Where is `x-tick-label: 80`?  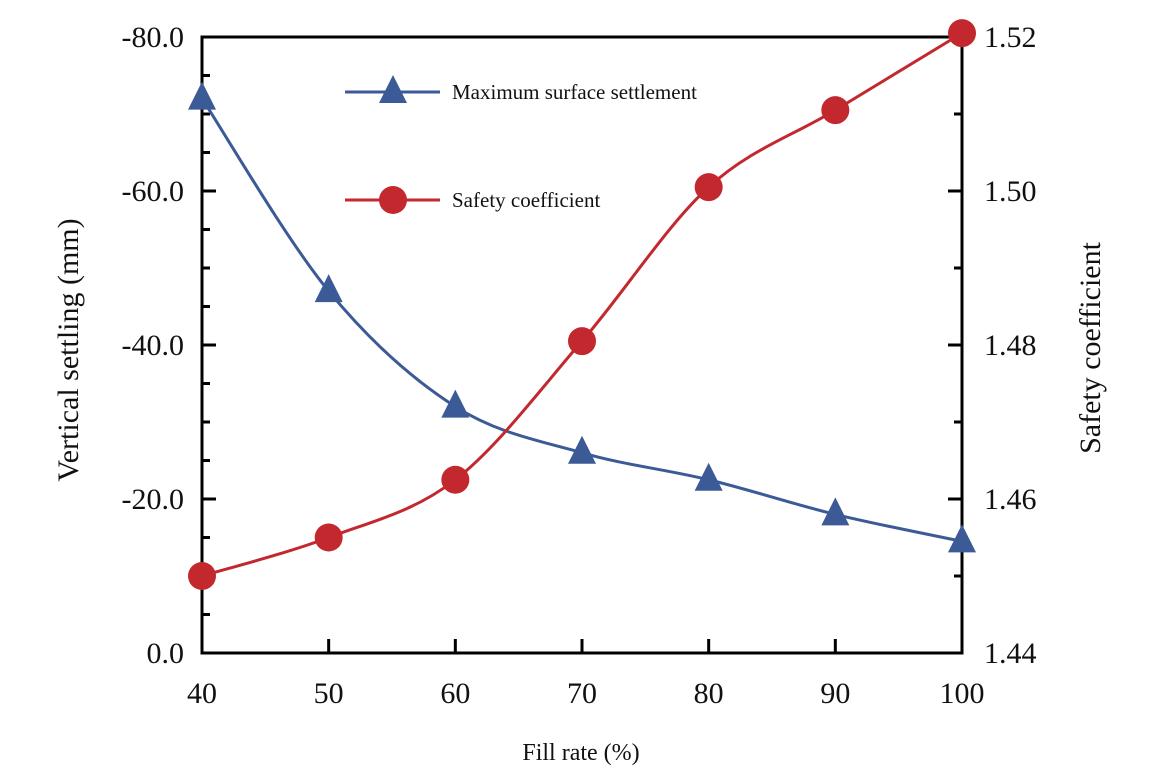
x-tick-label: 80 is located at coordinates (709, 693).